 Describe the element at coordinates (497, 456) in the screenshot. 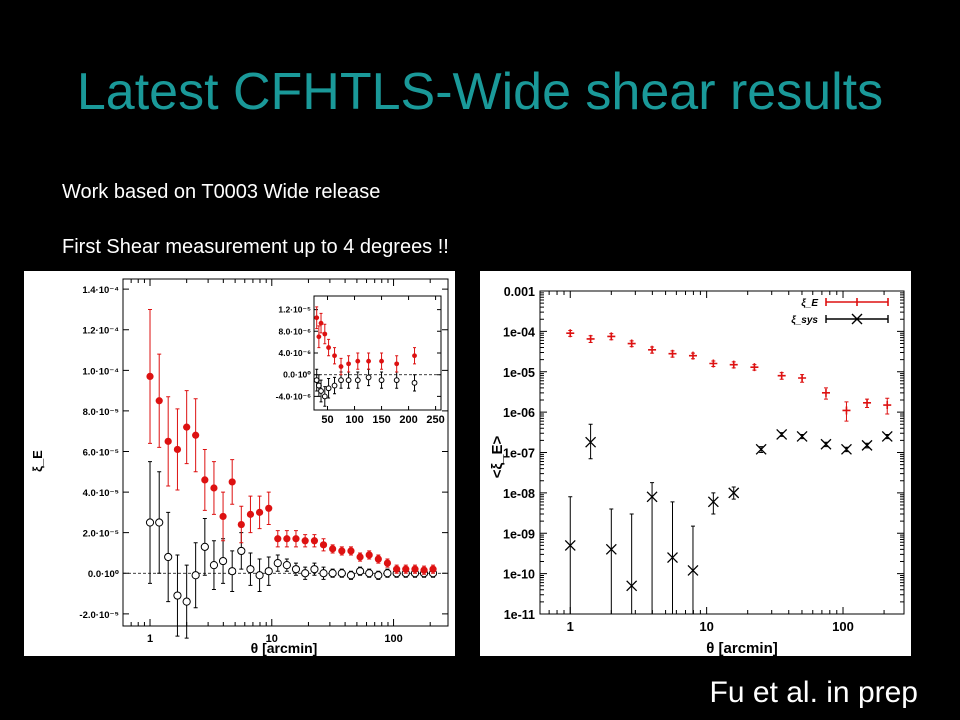

I see `y-axis-label: <ξ_E>` at that location.